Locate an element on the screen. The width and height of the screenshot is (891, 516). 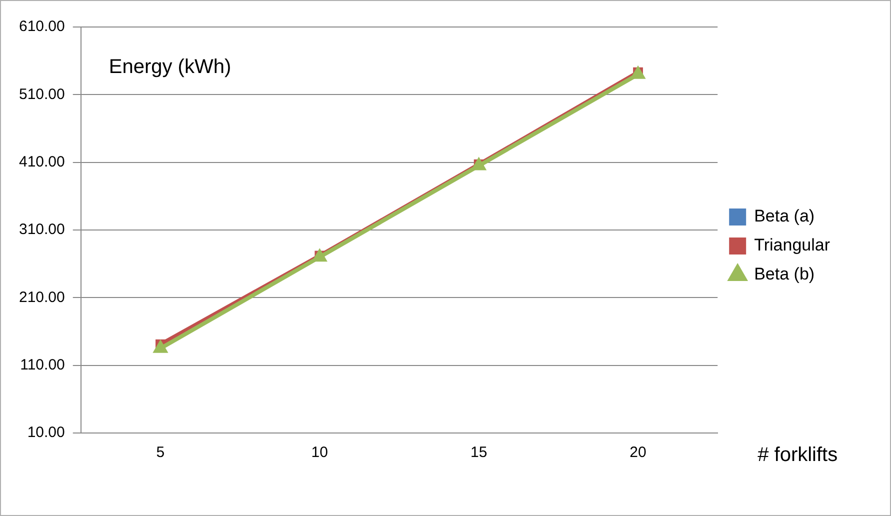
y-tick-label: 210.00 is located at coordinates (41, 297).